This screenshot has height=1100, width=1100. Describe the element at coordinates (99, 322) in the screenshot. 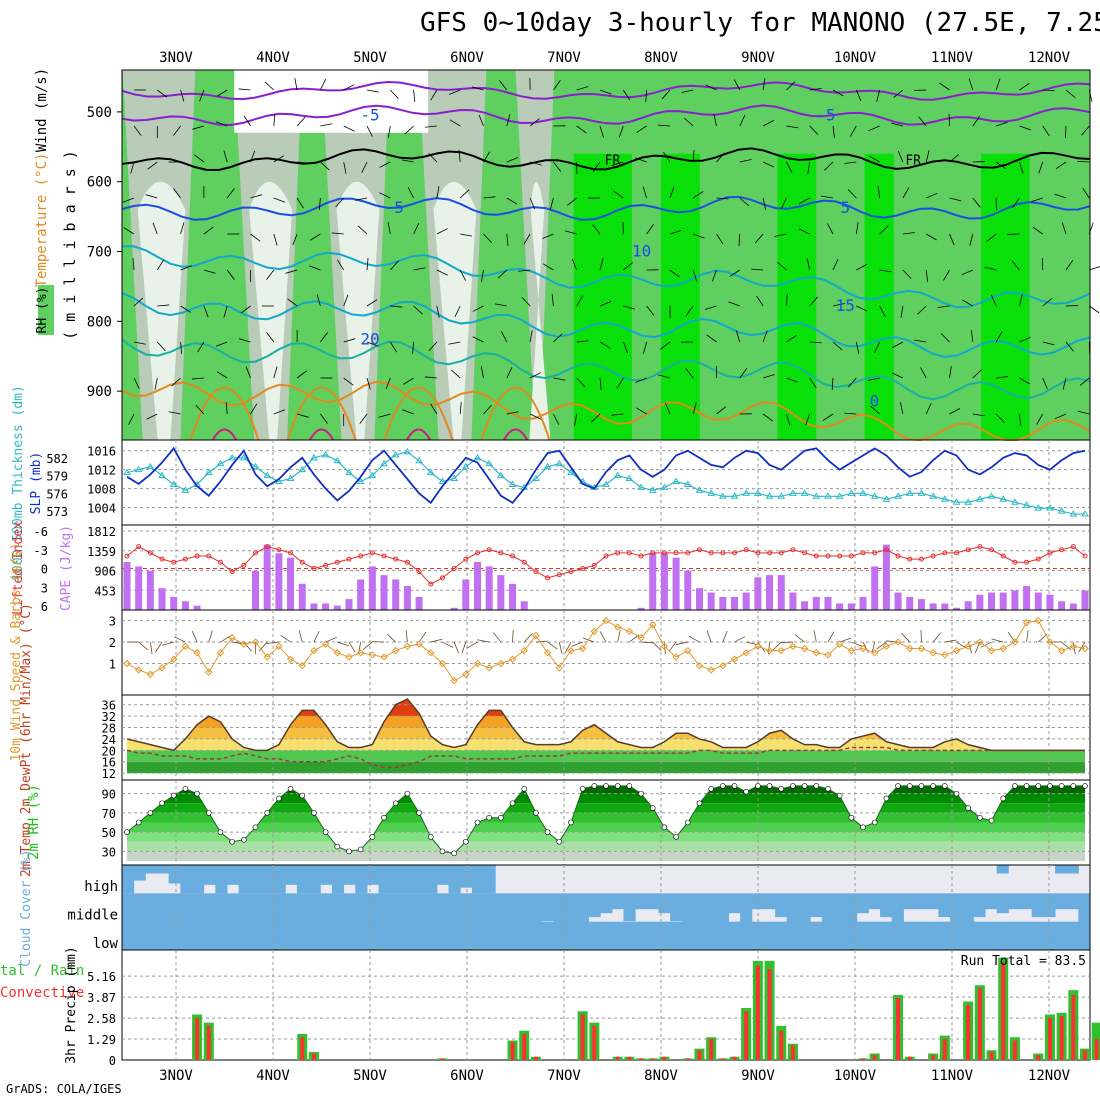

I see `pressure-tick-label: 800` at that location.